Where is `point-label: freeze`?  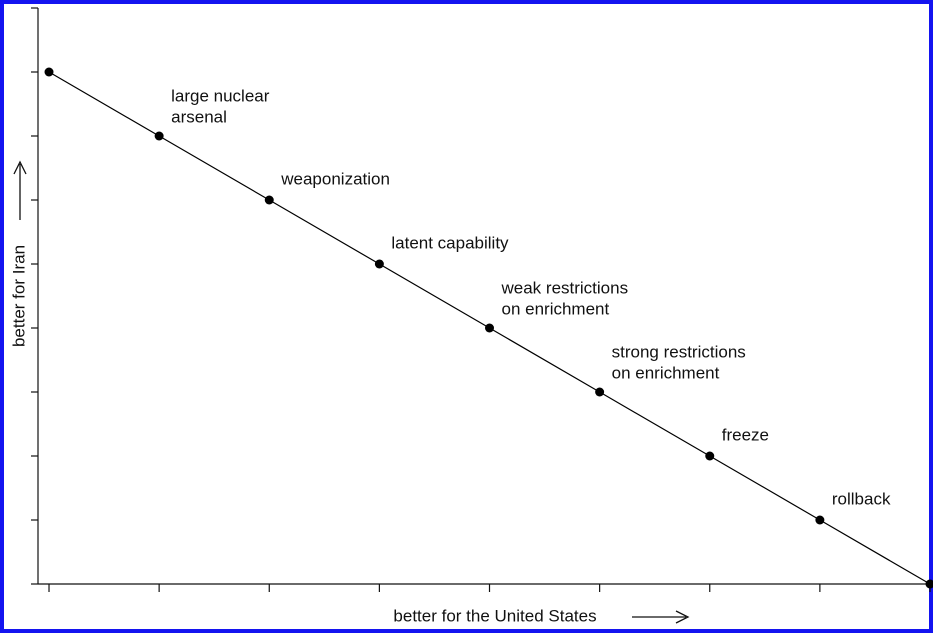
point-label: freeze is located at coordinates (745, 434).